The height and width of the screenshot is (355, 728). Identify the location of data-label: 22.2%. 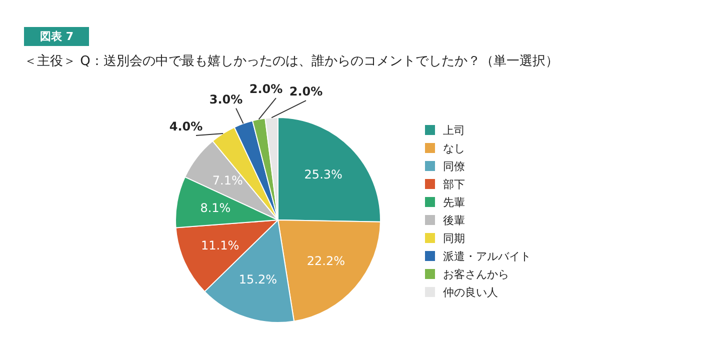
(325, 261).